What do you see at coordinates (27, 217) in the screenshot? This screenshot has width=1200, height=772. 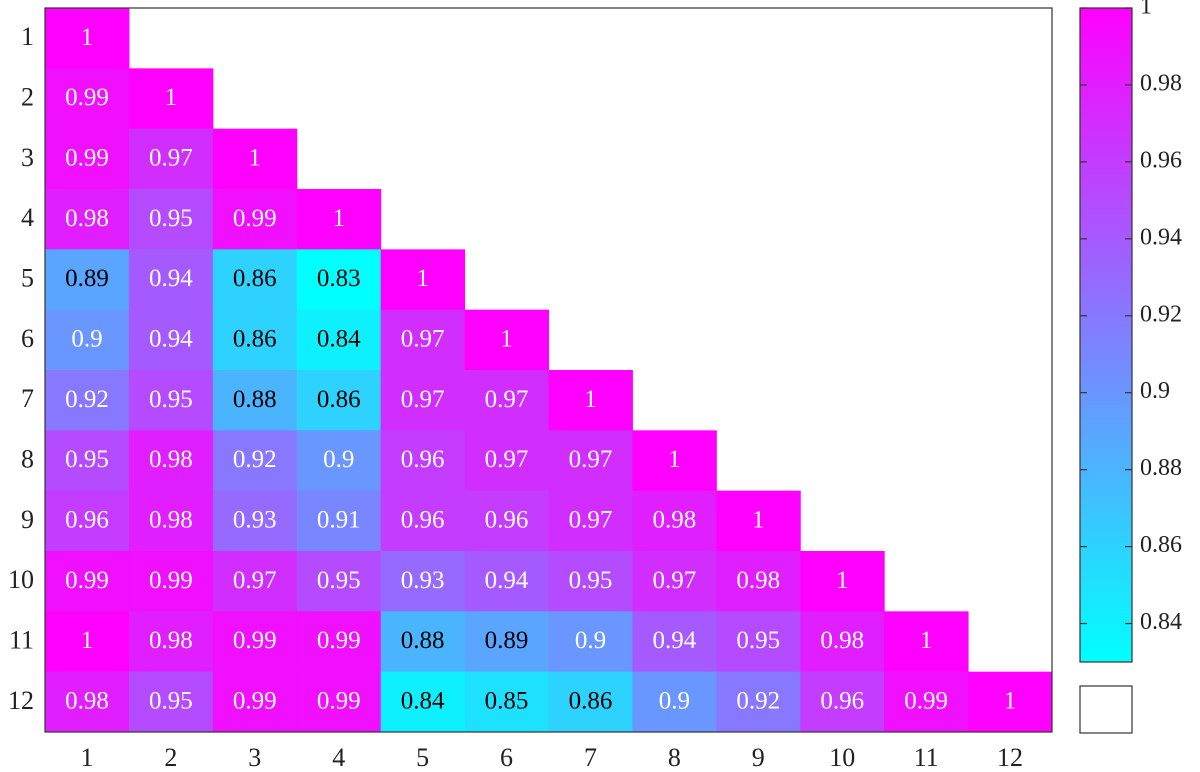 I see `y-tick-label: 4` at bounding box center [27, 217].